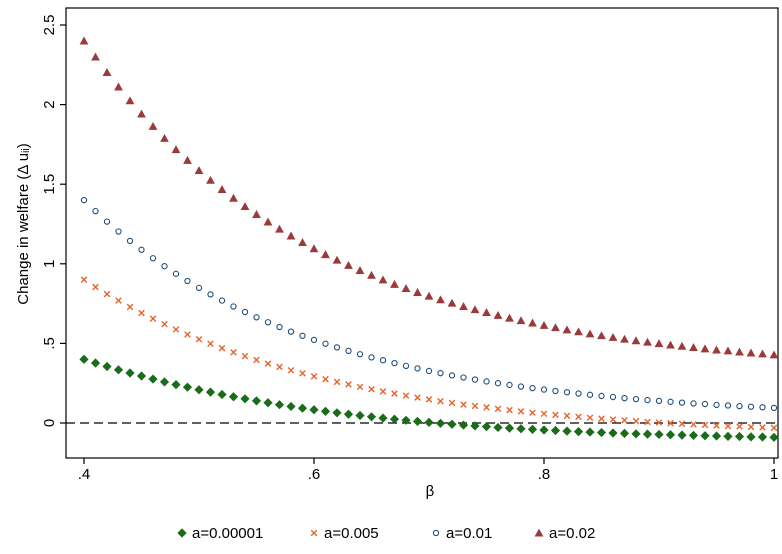 This screenshot has height=554, width=782. What do you see at coordinates (220, 533) in the screenshot?
I see `legend-item: a=0.00001` at bounding box center [220, 533].